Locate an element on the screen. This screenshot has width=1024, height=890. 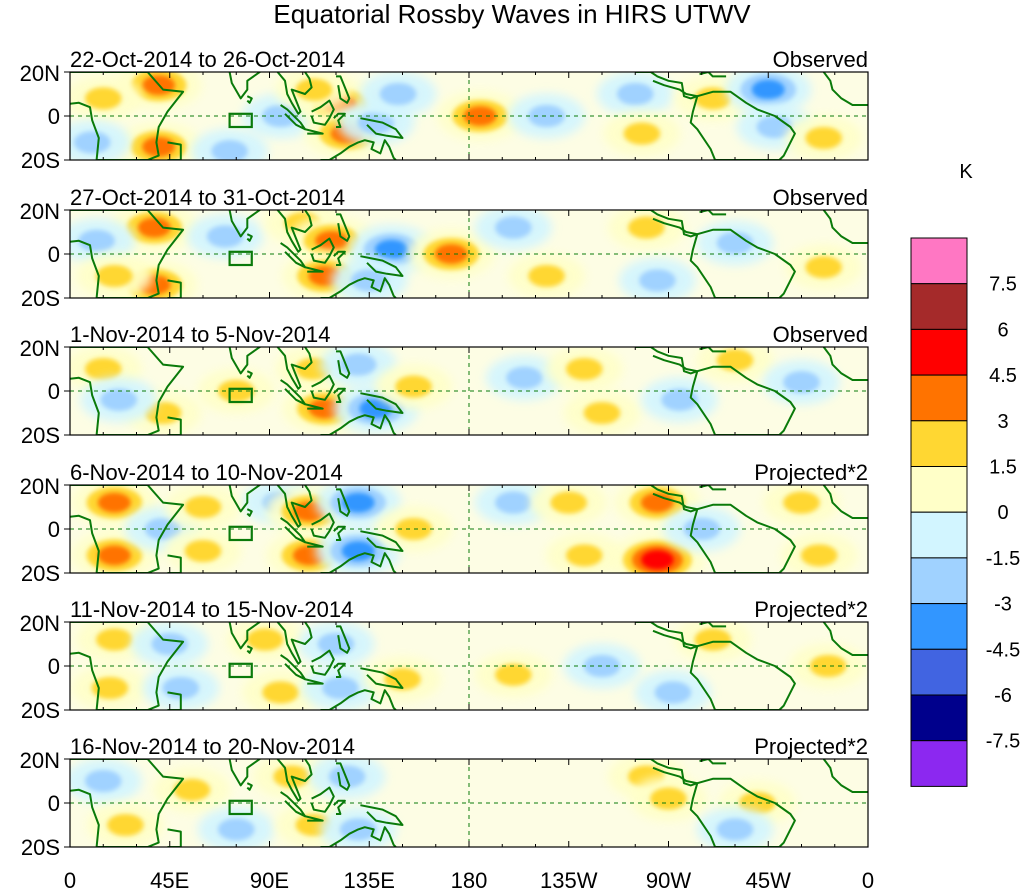
coastline-caribbean is located at coordinates (713, 762).